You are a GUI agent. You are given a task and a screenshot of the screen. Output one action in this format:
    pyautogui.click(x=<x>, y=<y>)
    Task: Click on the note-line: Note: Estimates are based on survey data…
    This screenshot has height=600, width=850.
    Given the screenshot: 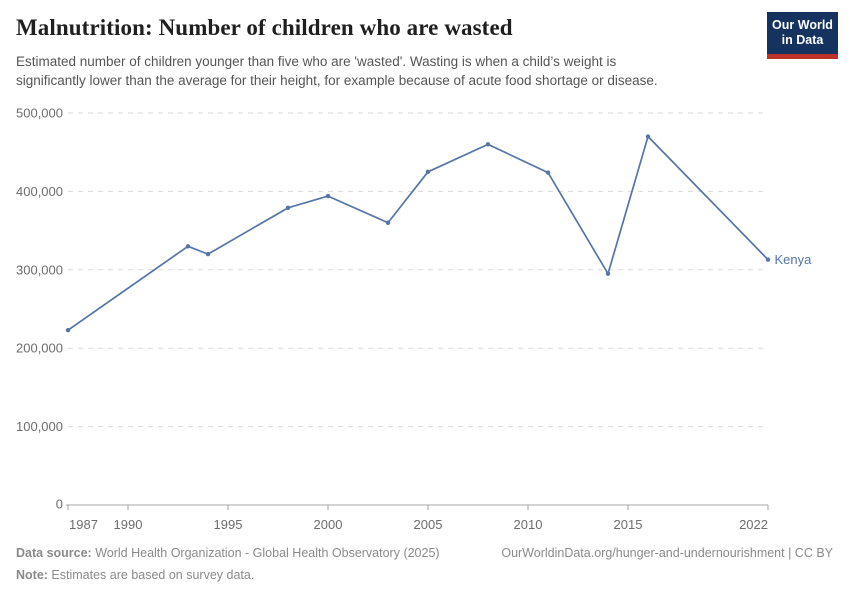 What is the action you would take?
    pyautogui.click(x=135, y=575)
    